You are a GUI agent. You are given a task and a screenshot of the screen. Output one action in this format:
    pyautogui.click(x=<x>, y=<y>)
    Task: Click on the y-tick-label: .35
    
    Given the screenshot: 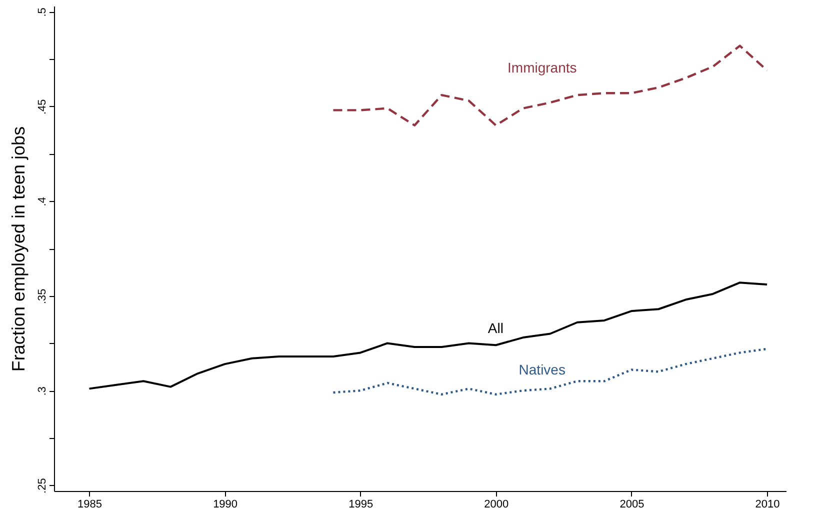 What is the action you would take?
    pyautogui.click(x=42, y=296)
    